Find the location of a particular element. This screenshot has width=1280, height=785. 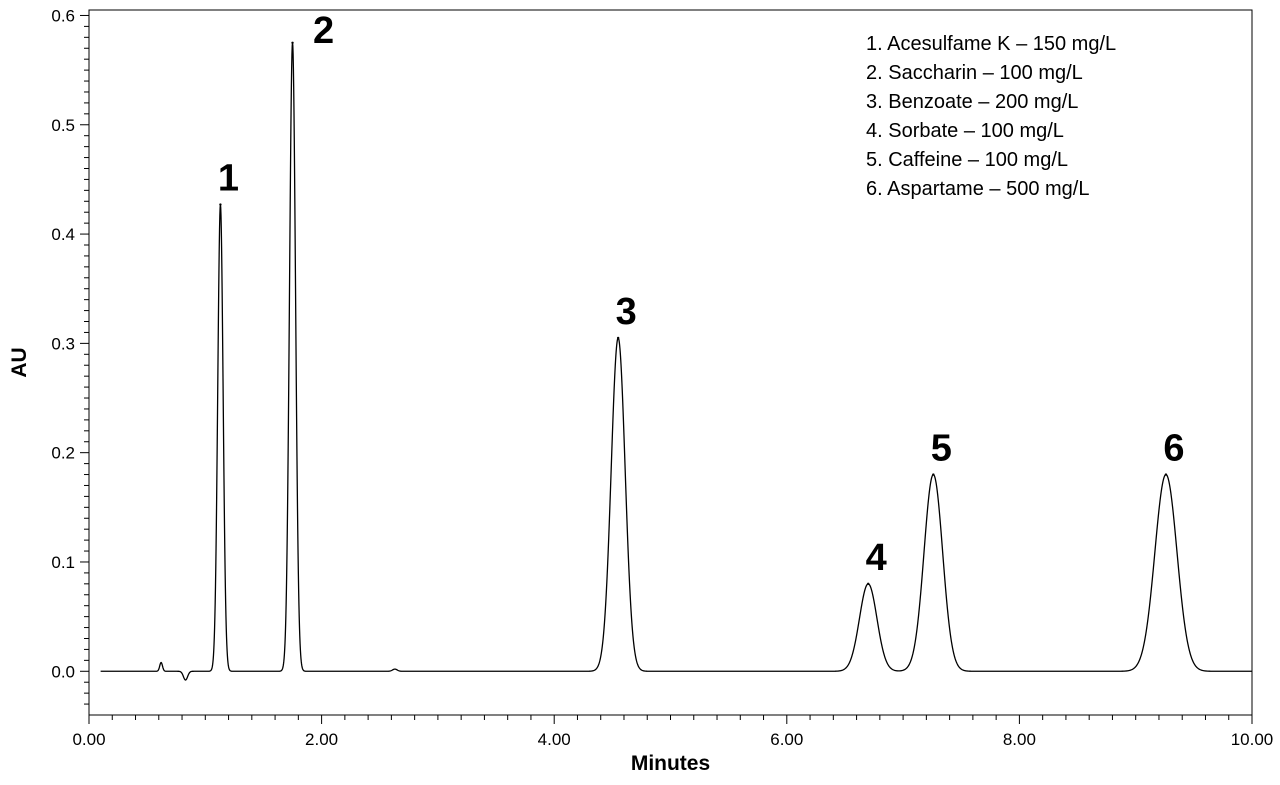

legend-entry: 3. Benzoate – 200 mg/L is located at coordinates (972, 102).